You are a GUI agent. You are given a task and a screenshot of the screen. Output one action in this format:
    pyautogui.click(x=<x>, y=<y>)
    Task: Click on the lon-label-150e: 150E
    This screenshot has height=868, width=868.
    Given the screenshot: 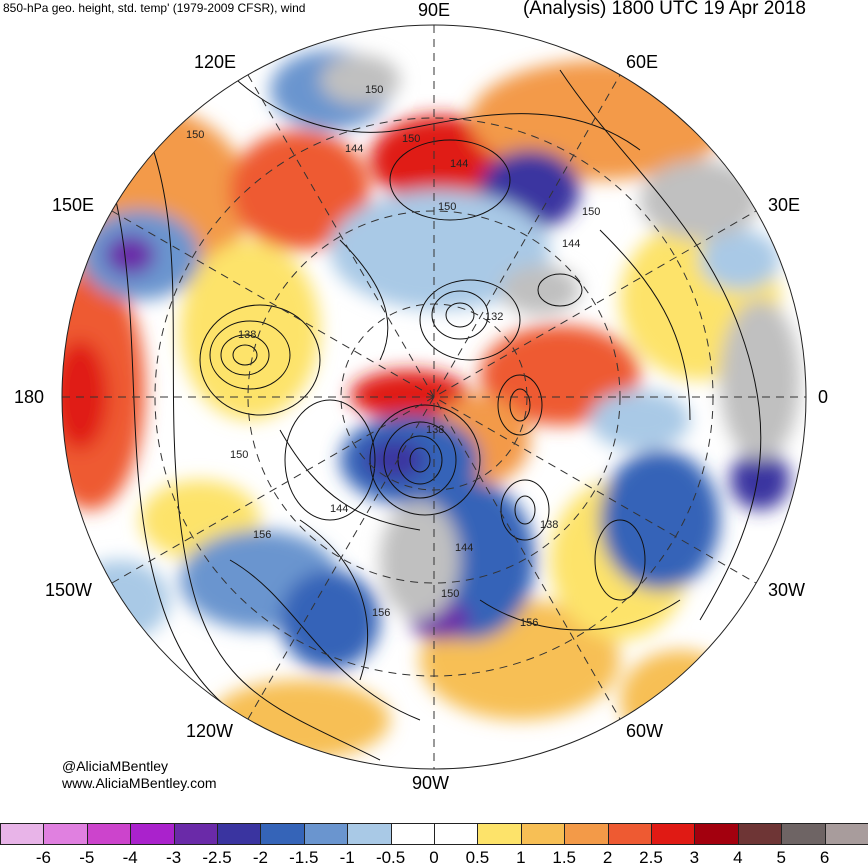 What is the action you would take?
    pyautogui.click(x=73, y=205)
    